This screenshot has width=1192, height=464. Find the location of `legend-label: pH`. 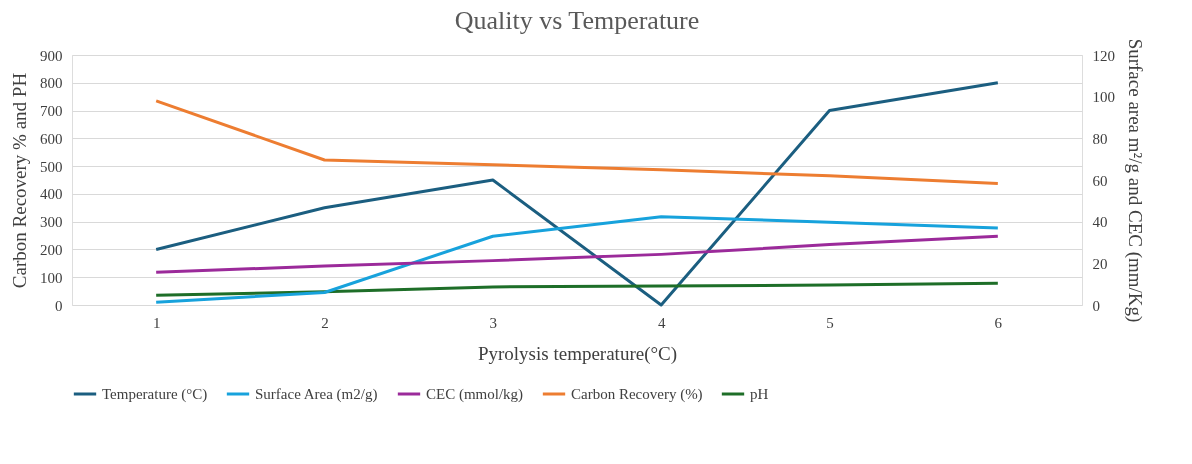

legend-label: pH is located at coordinates (759, 394).